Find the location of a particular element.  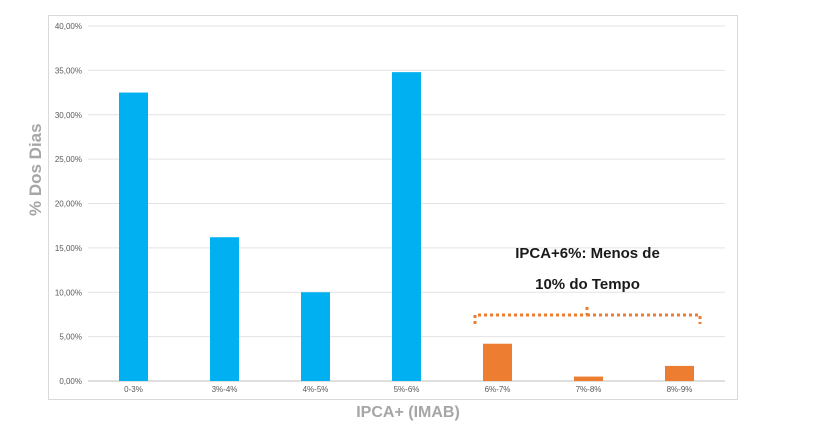

y-tick-label: 20,00% is located at coordinates (68, 204).